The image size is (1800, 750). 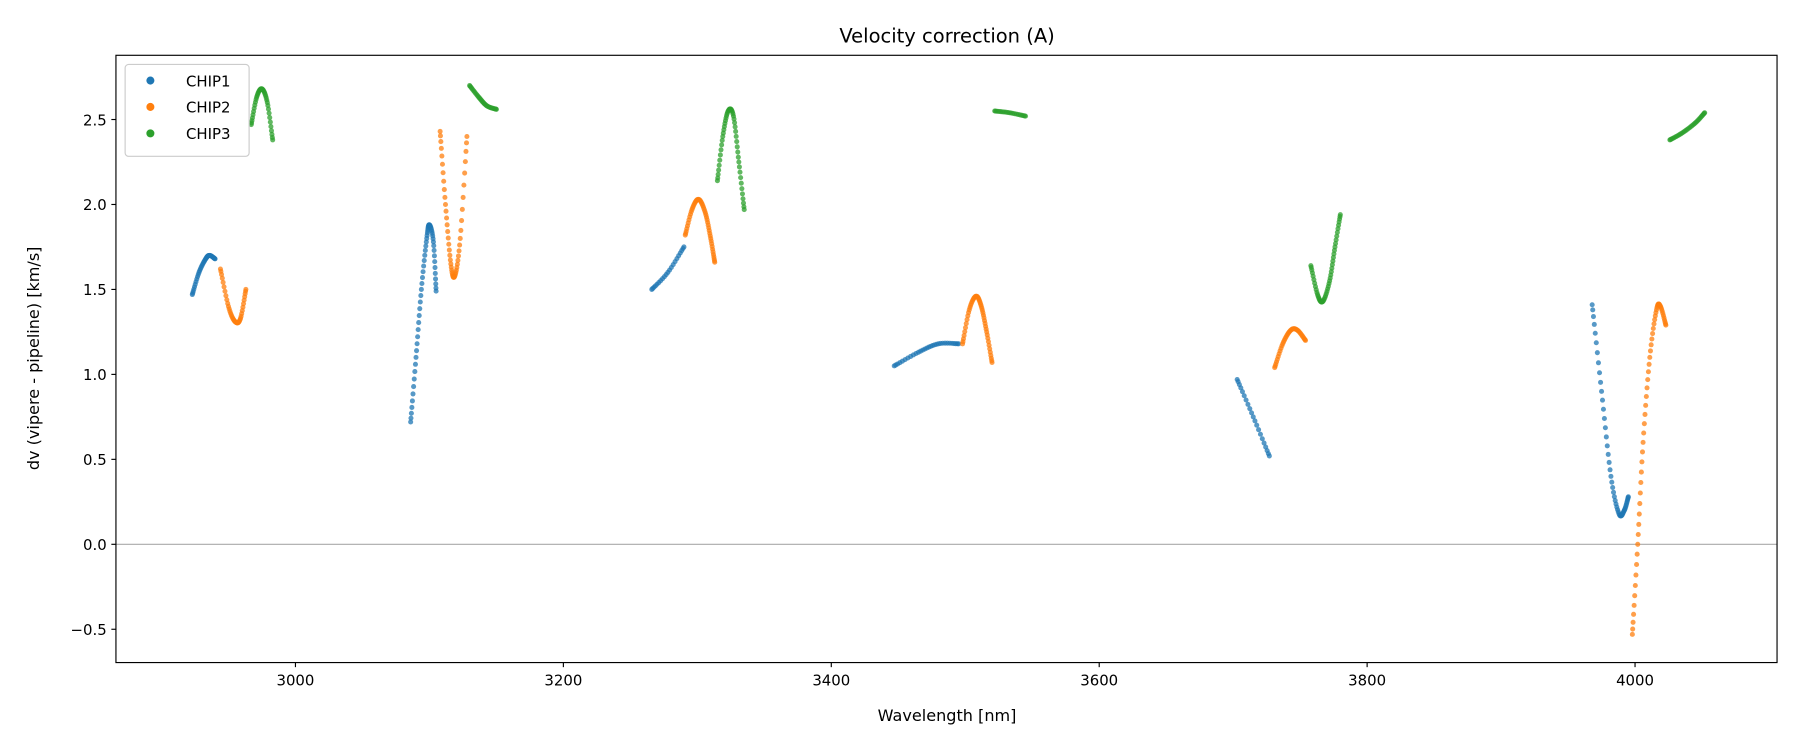 I want to click on x-tick-label: 3600, so click(x=1099, y=681).